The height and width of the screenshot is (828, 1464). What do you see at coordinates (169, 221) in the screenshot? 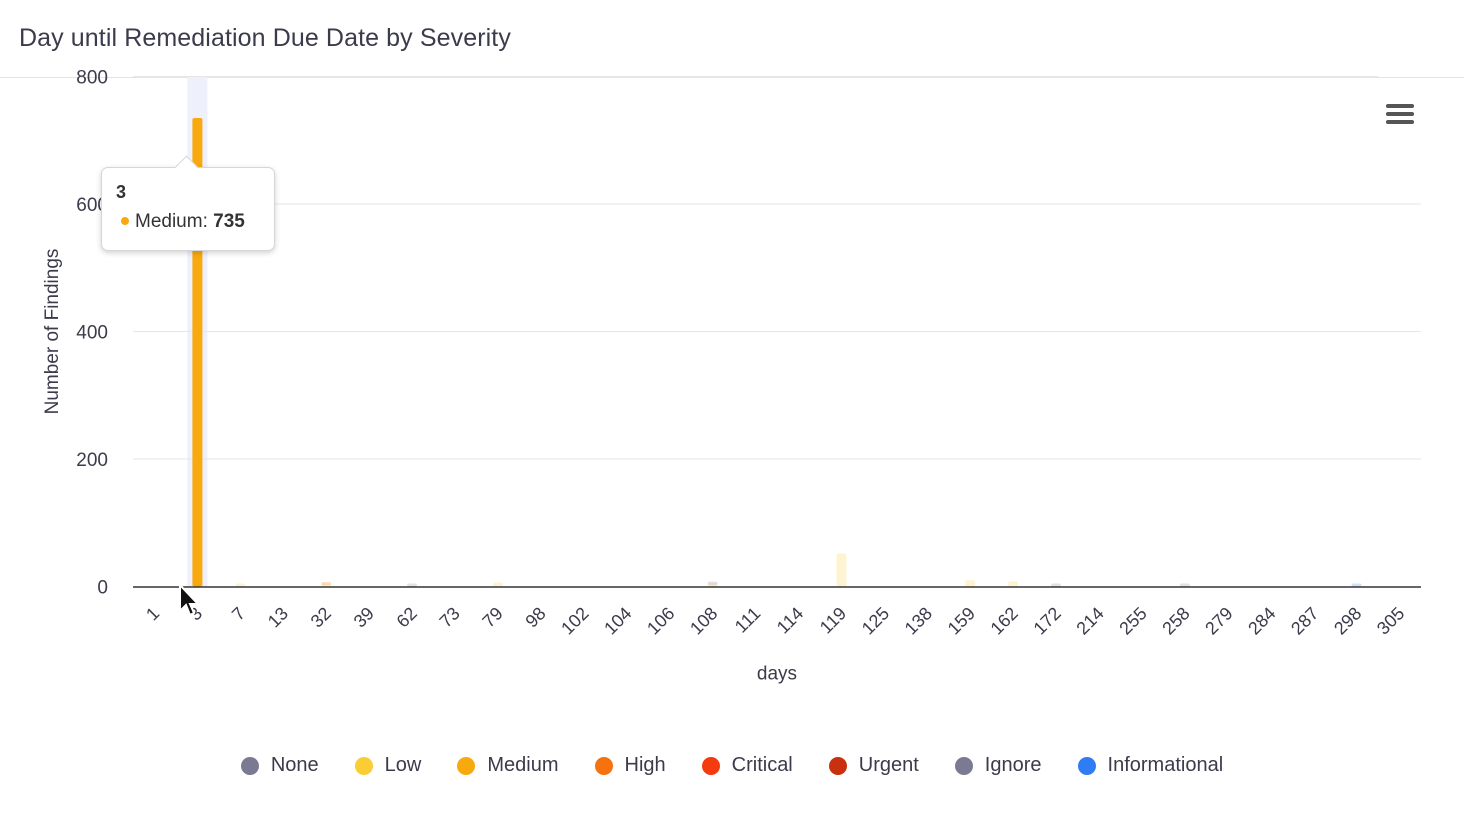
I see `tooltip-series-name: Medium` at bounding box center [169, 221].